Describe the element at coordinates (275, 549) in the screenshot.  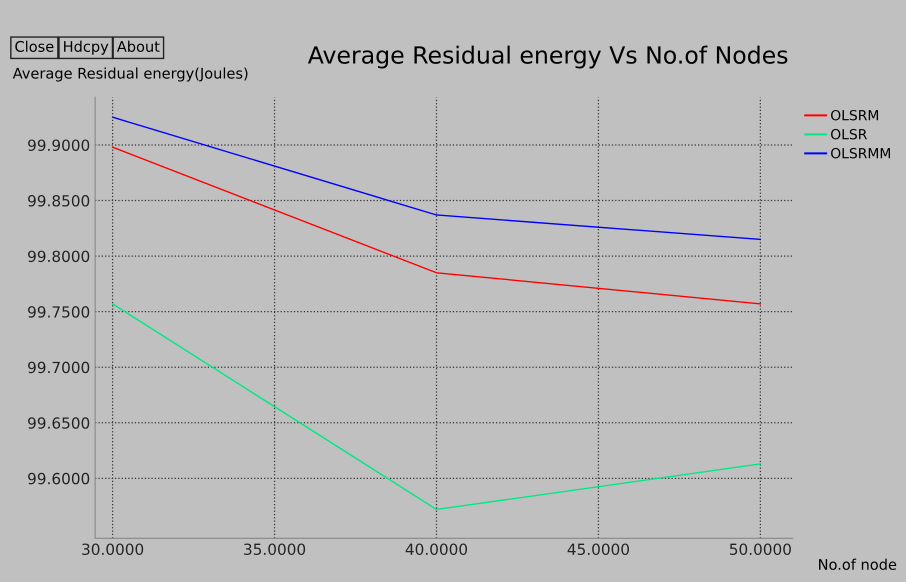
I see `x-tick-label: 35.0000` at that location.